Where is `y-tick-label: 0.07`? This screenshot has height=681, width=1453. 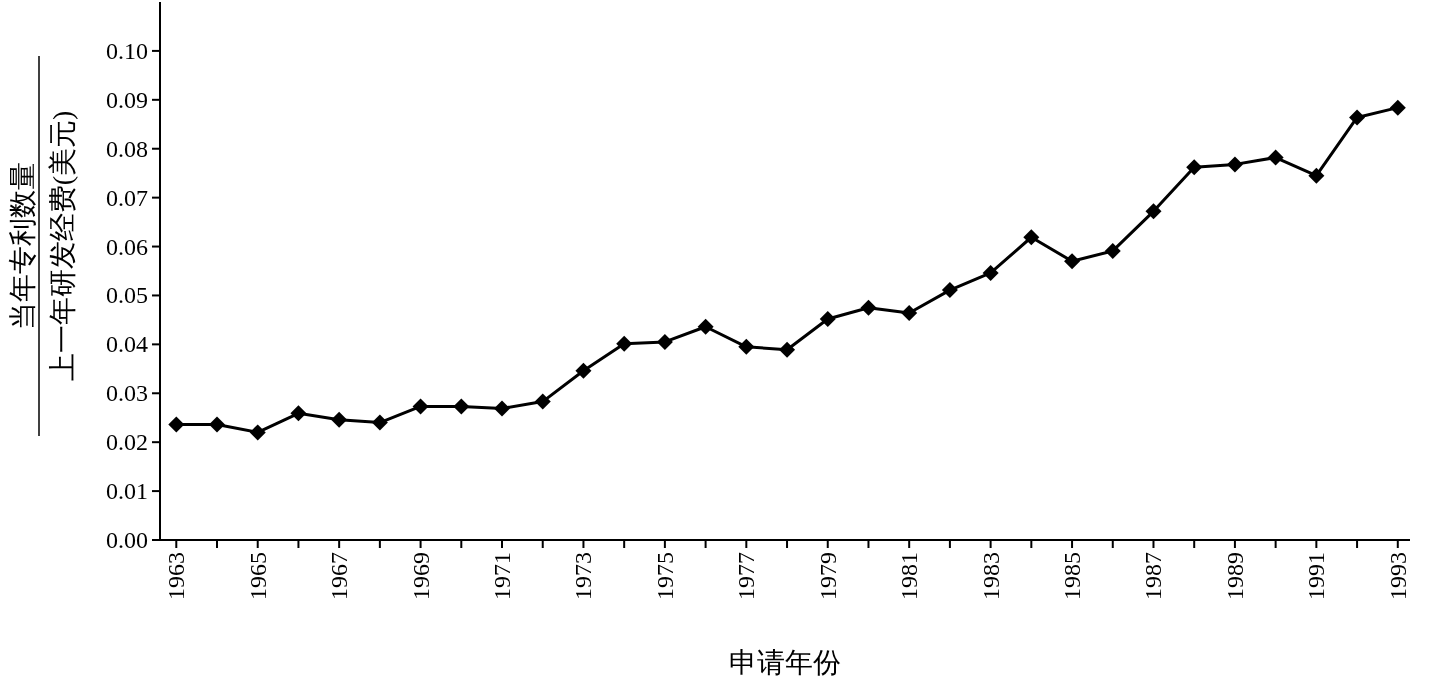
y-tick-label: 0.07 is located at coordinates (127, 197).